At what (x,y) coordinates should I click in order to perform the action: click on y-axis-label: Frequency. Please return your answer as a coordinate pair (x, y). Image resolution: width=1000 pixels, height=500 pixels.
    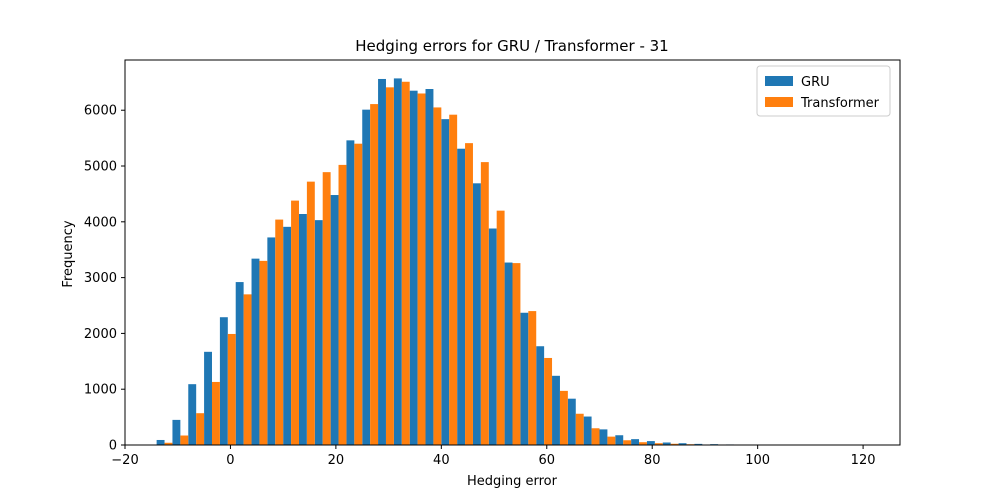
    Looking at the image, I should click on (68, 253).